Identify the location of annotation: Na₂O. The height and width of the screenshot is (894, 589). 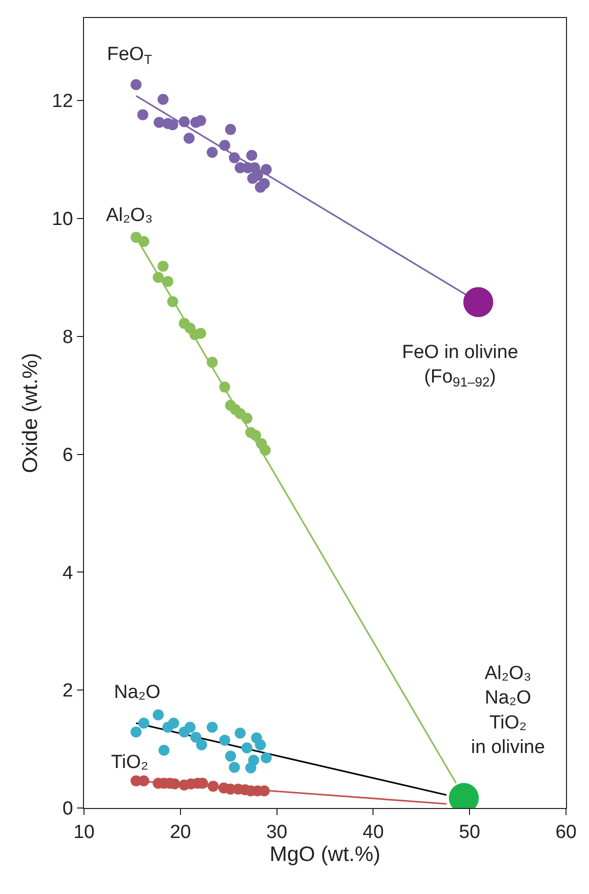
(137, 692).